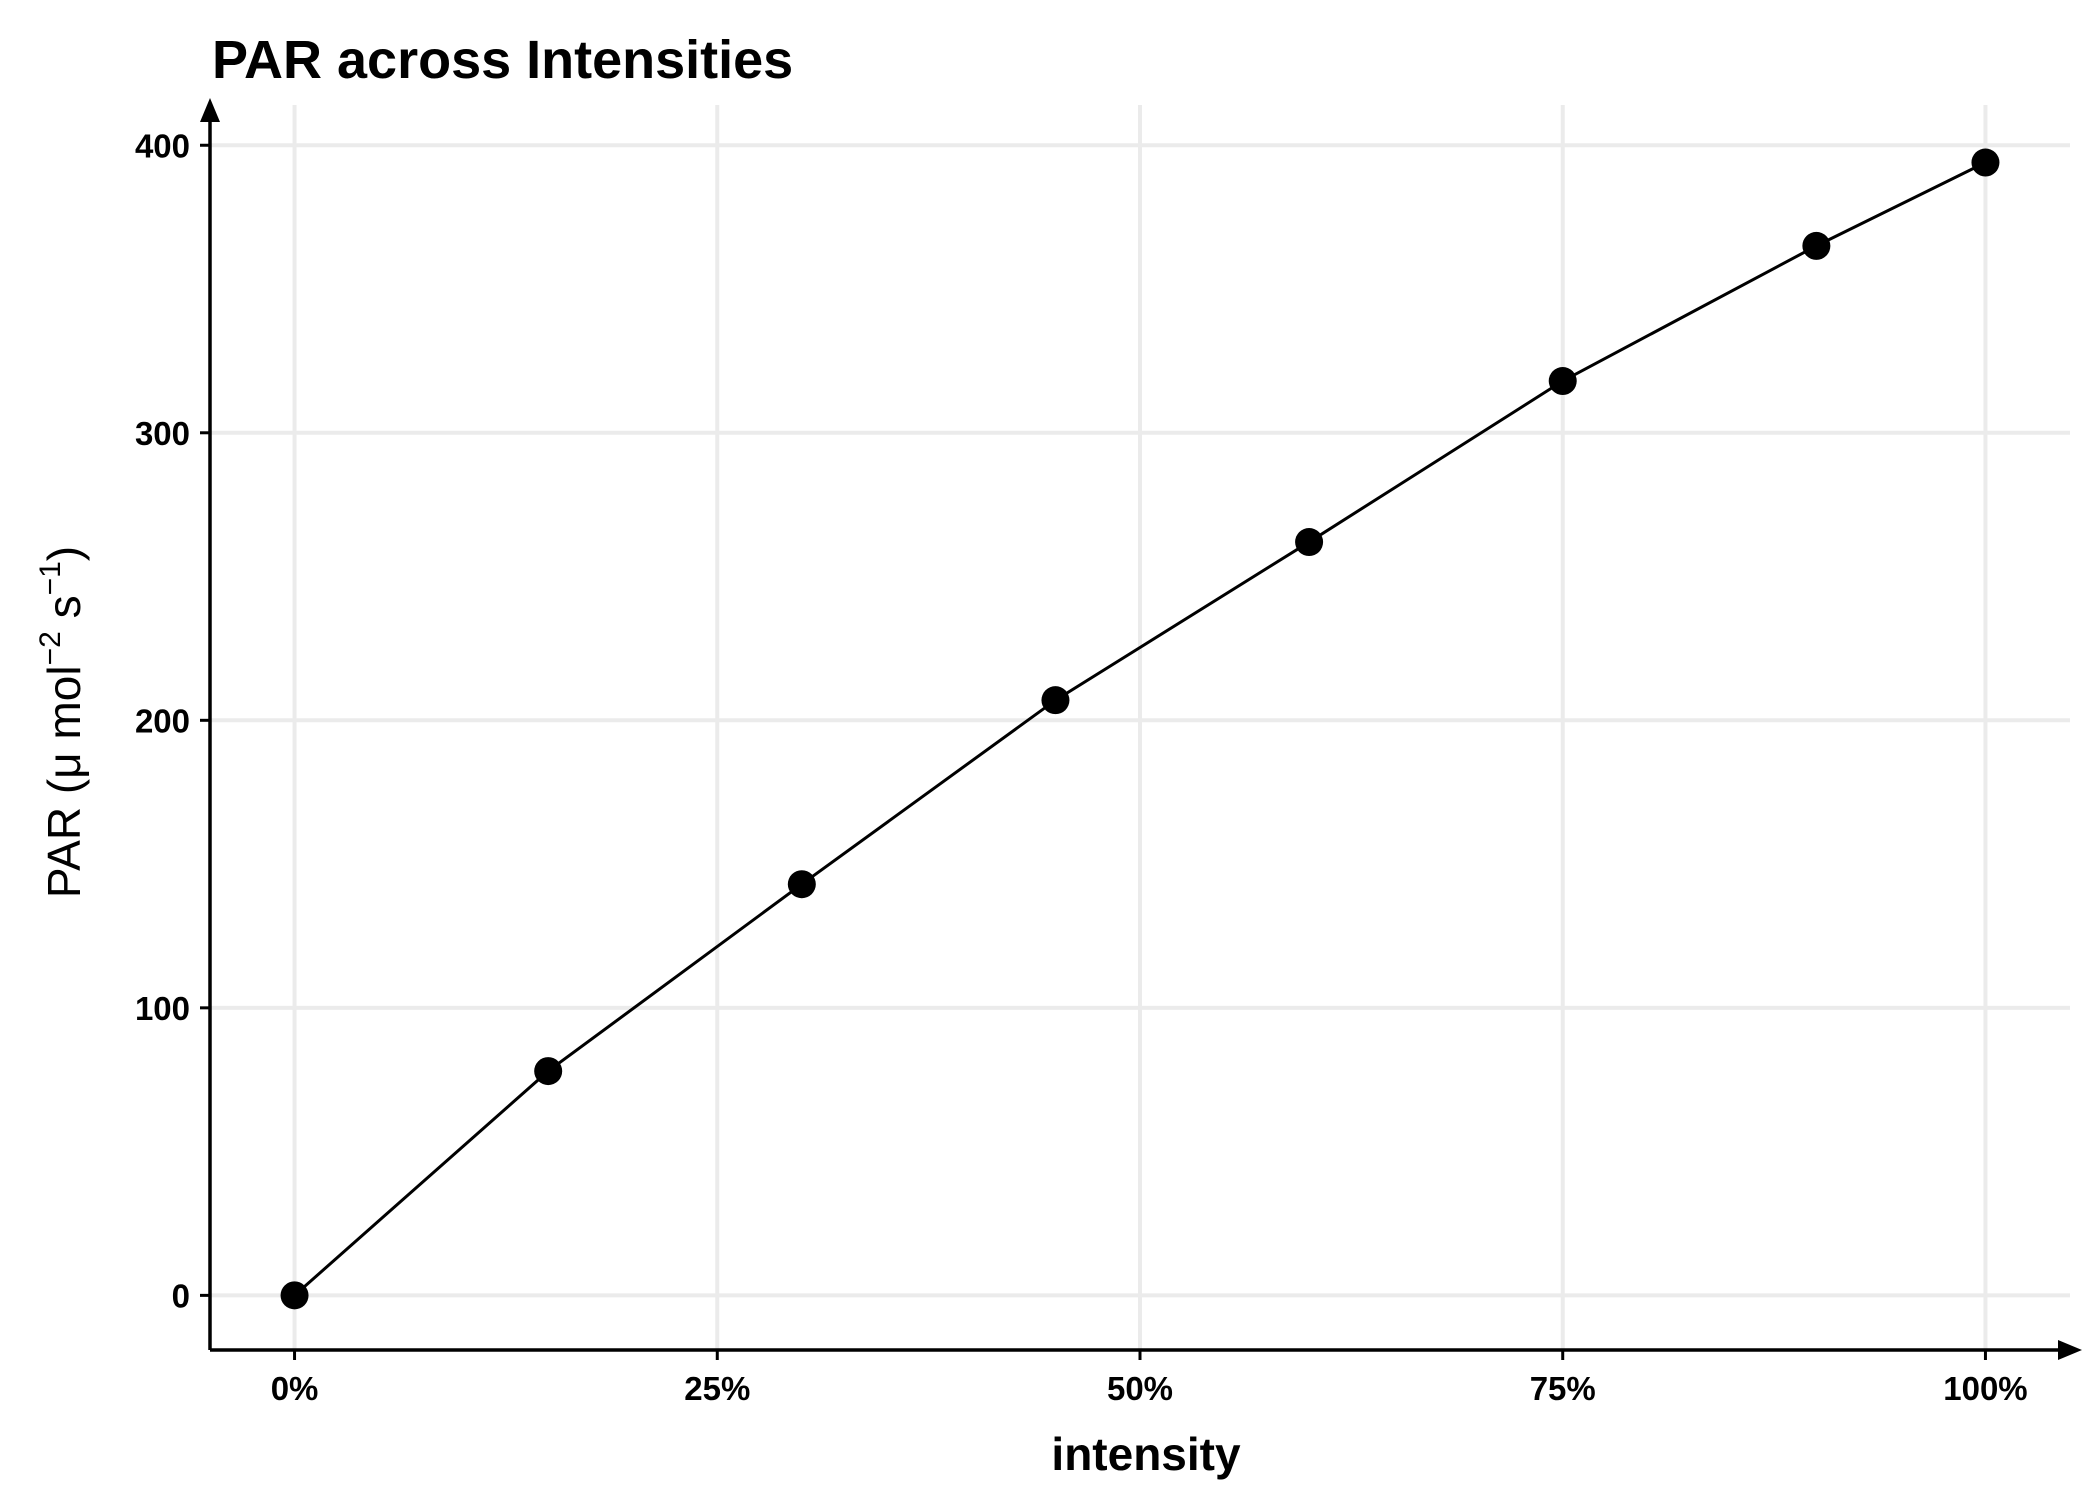 The image size is (2100, 1500). Describe the element at coordinates (1140, 1388) in the screenshot. I see `x-tick-label: 50%` at that location.